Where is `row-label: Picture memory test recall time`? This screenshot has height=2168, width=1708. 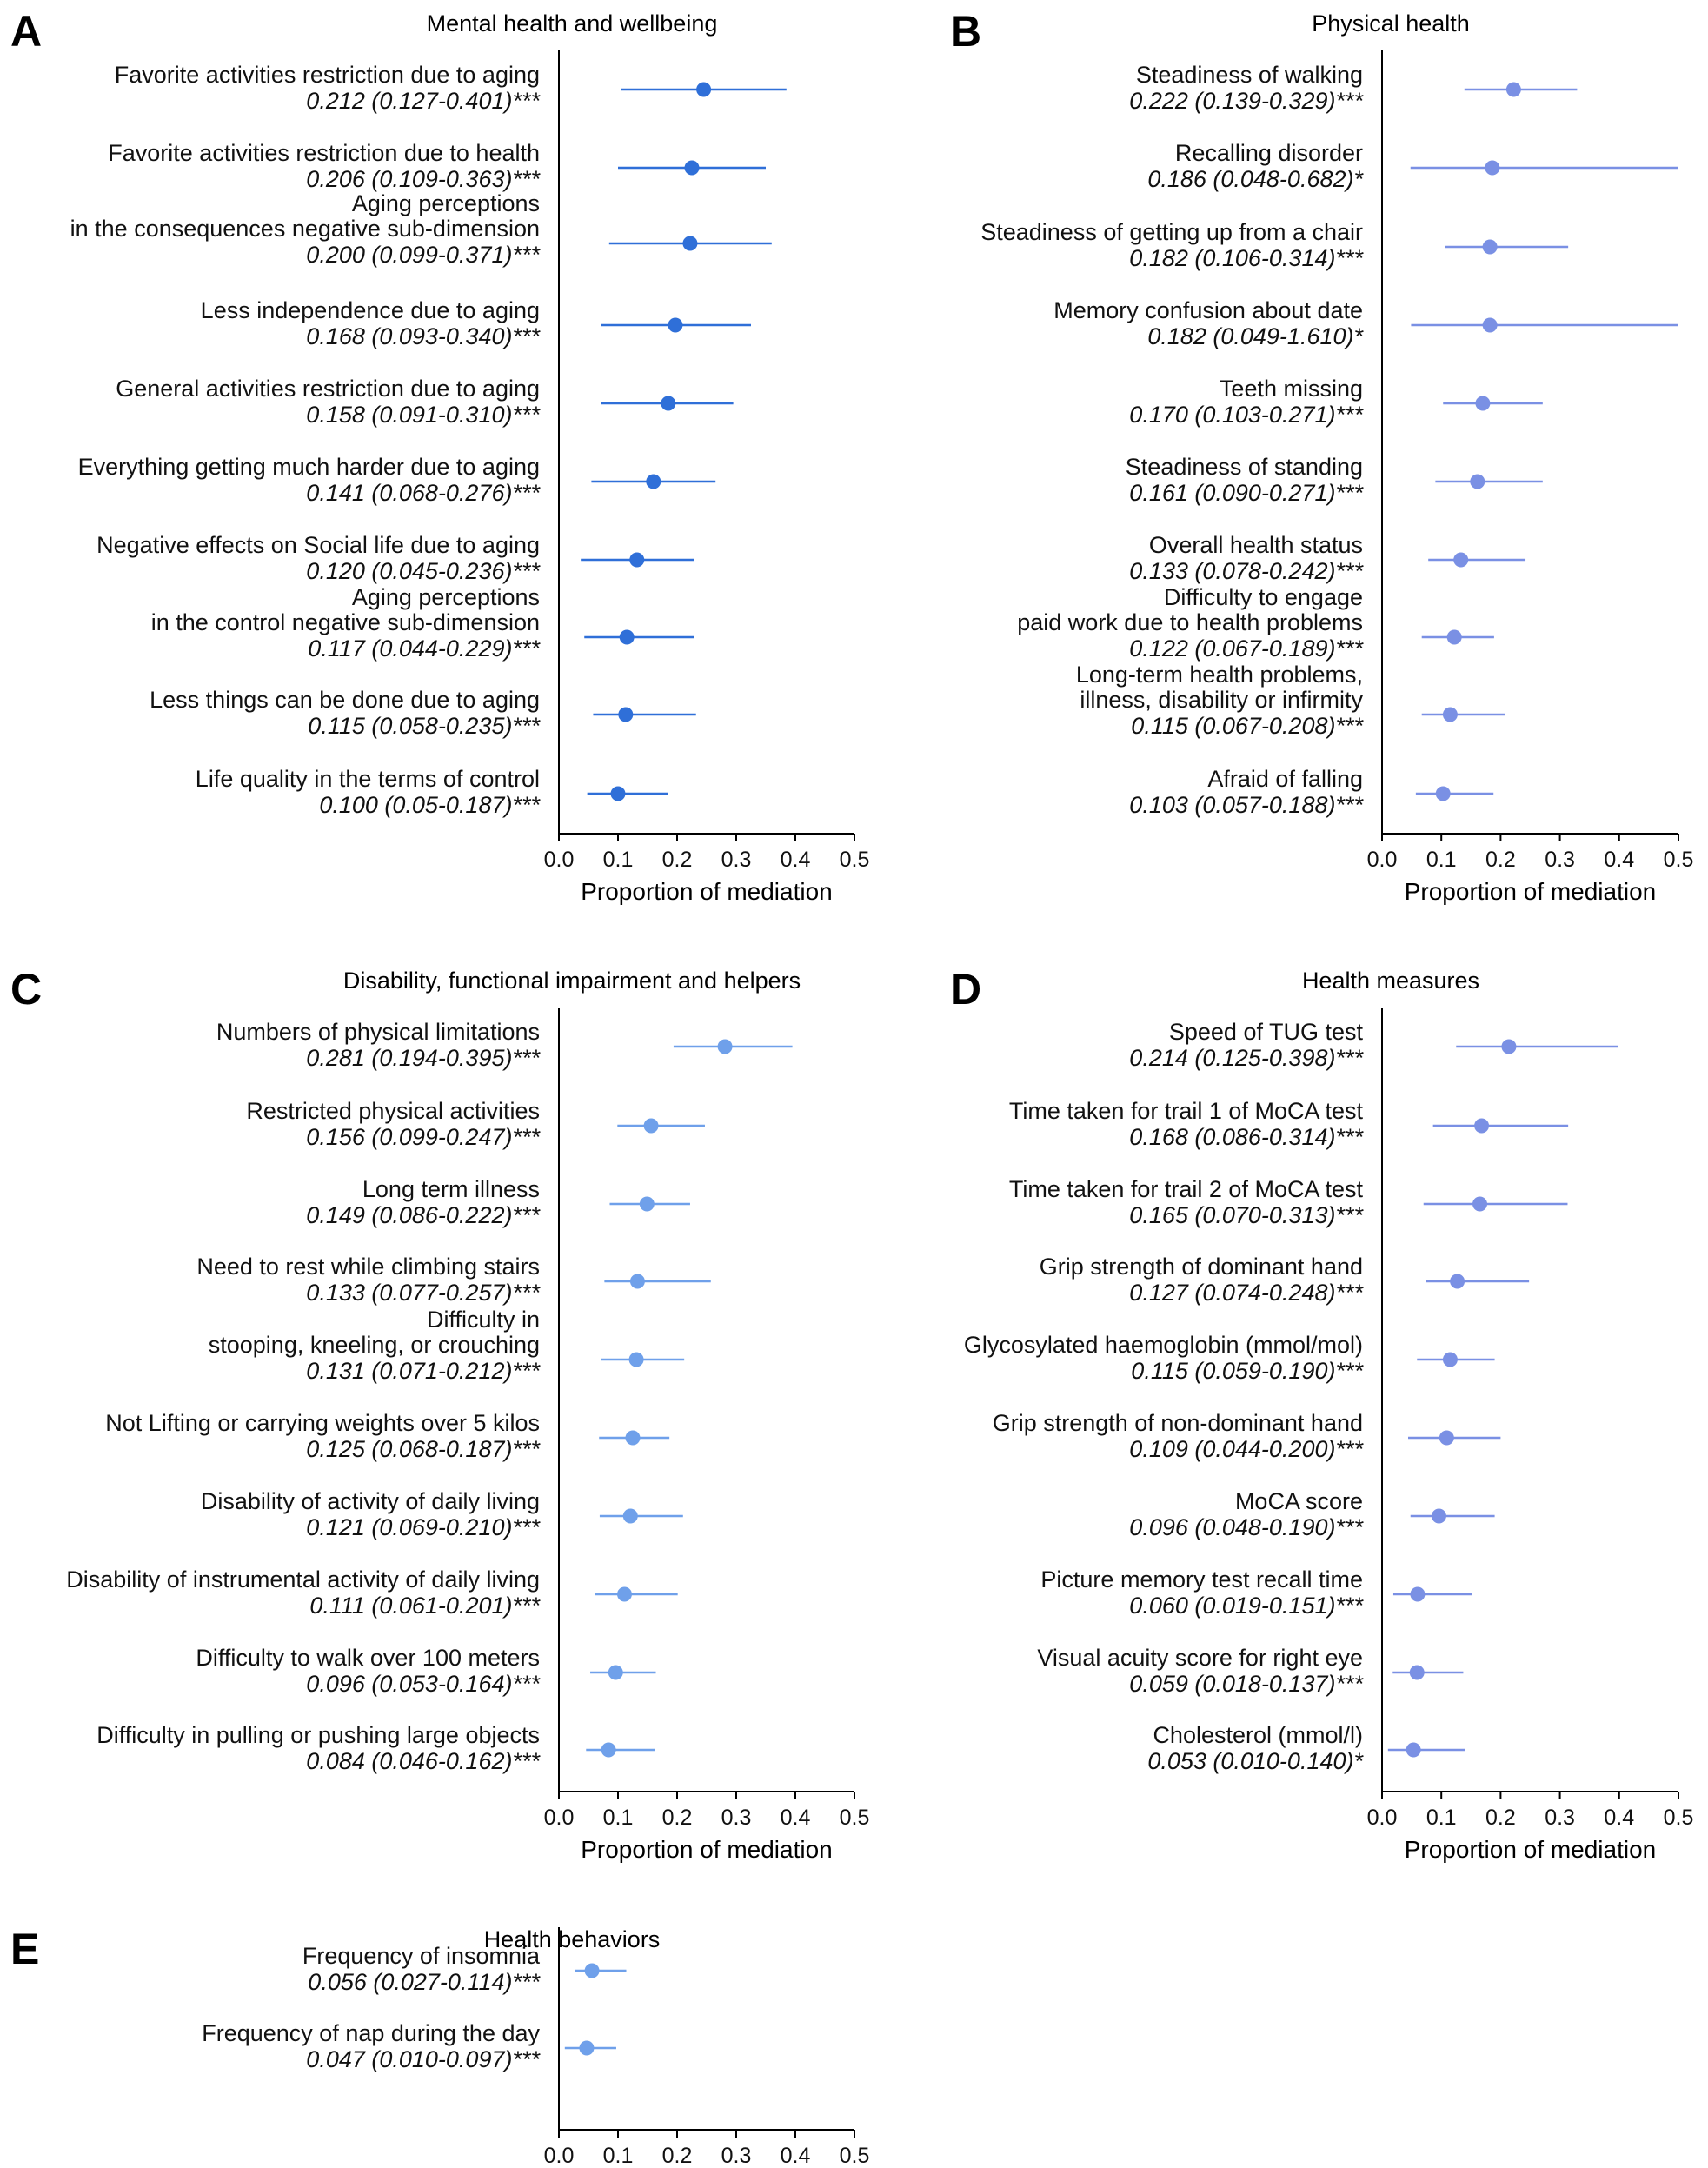
row-label: Picture memory test recall time is located at coordinates (1201, 1580).